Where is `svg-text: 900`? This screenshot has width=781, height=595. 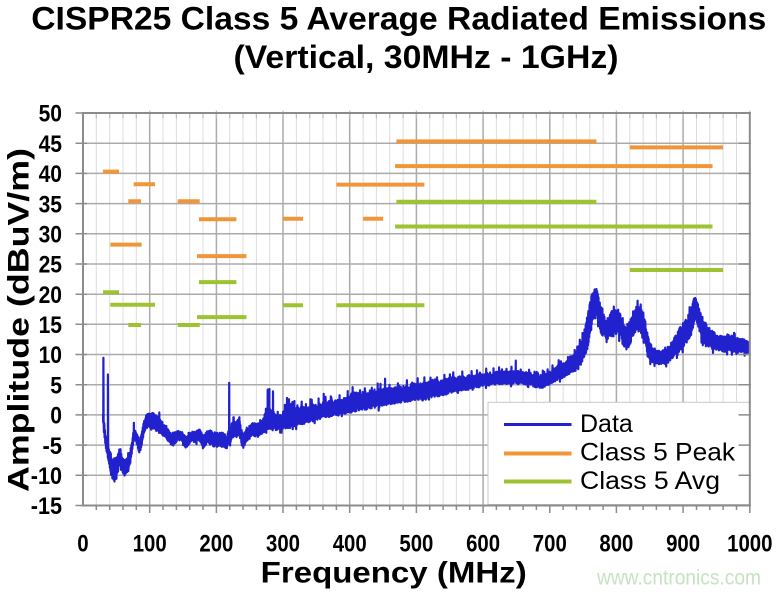
svg-text: 900 is located at coordinates (683, 544).